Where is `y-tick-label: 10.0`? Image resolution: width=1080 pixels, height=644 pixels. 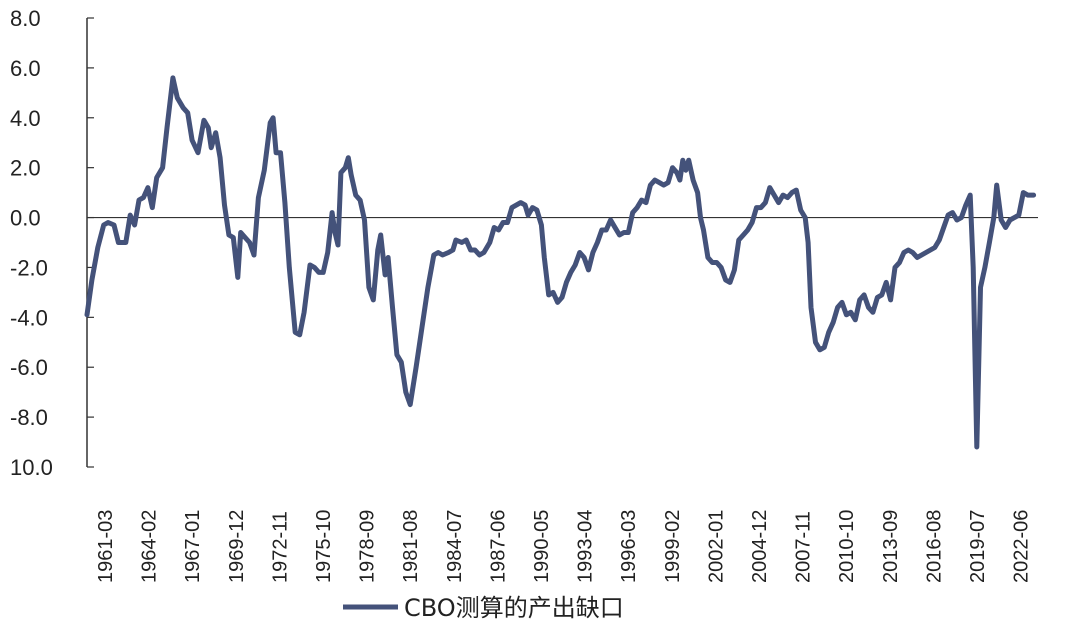
y-tick-label: 10.0 is located at coordinates (31, 467).